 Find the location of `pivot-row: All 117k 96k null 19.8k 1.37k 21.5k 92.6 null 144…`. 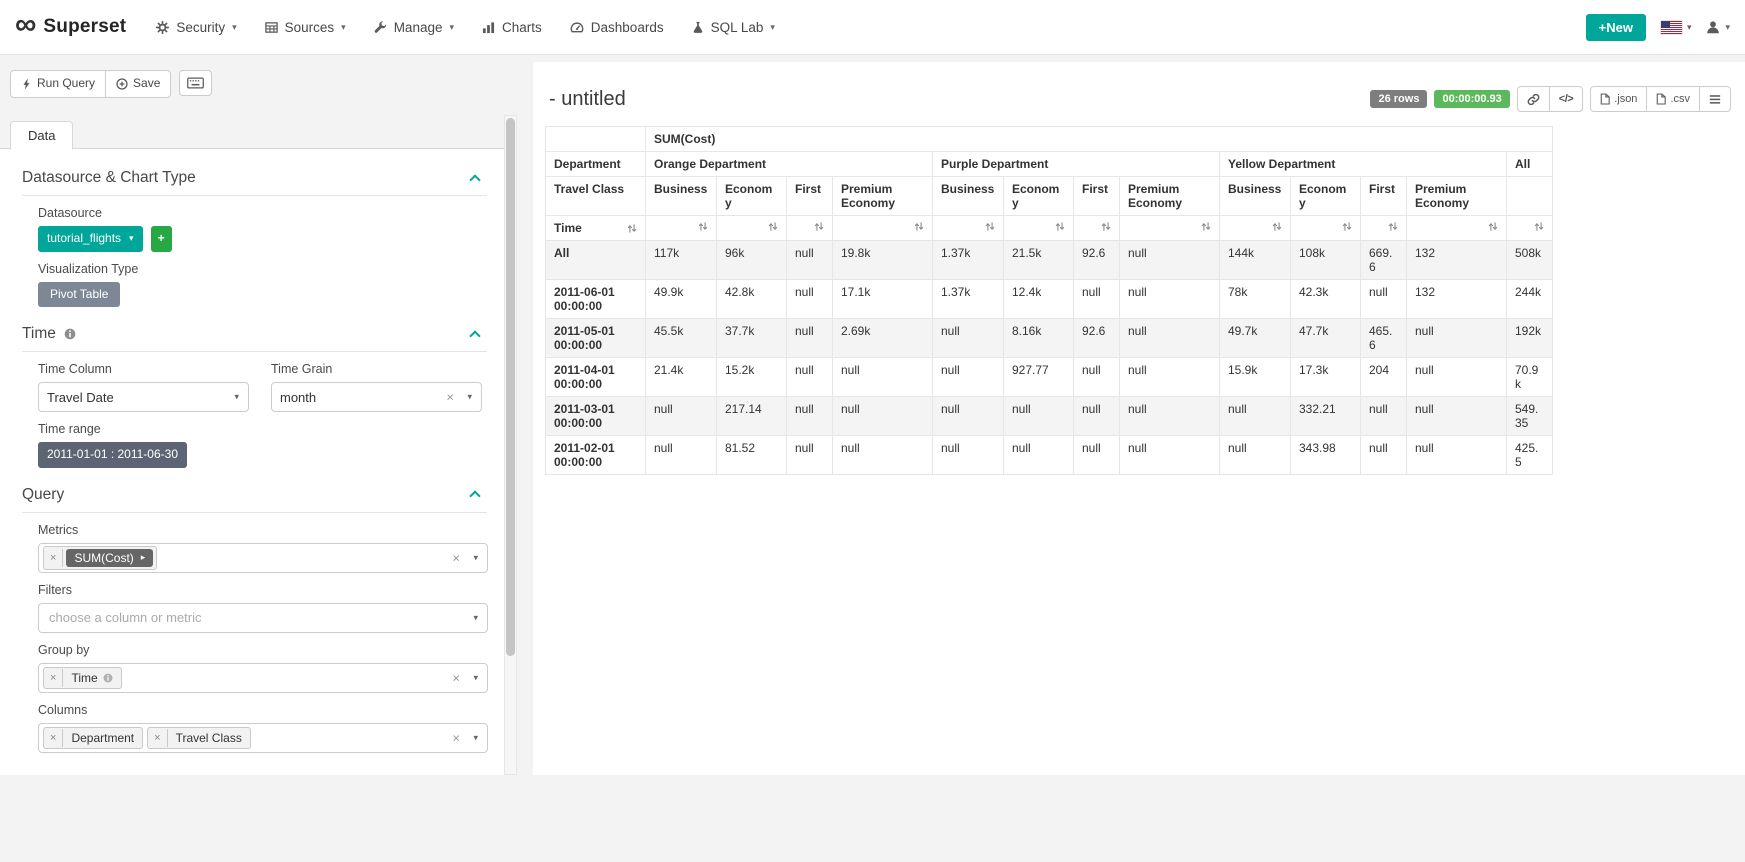

pivot-row: All 117k 96k null 19.8k 1.37k 21.5k 92.6 null 144… is located at coordinates (1049, 260).